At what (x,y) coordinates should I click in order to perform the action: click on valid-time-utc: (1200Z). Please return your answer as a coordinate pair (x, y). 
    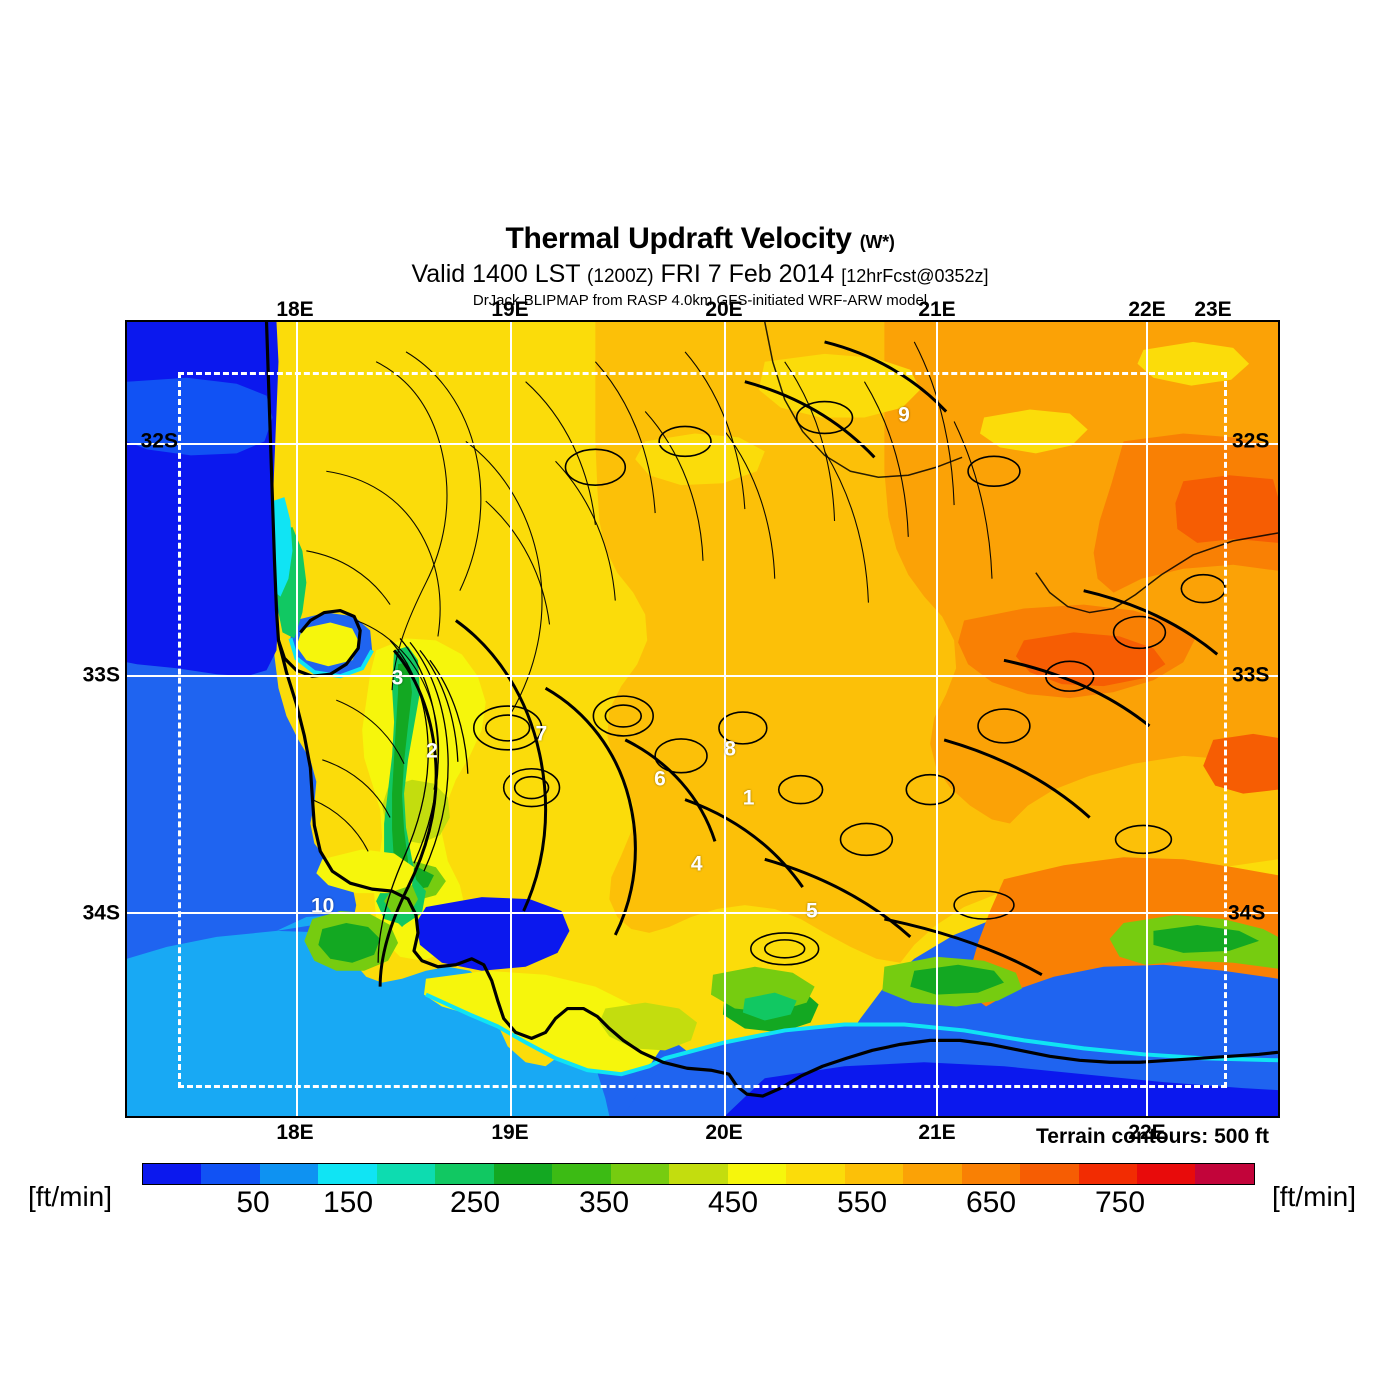
    Looking at the image, I should click on (620, 276).